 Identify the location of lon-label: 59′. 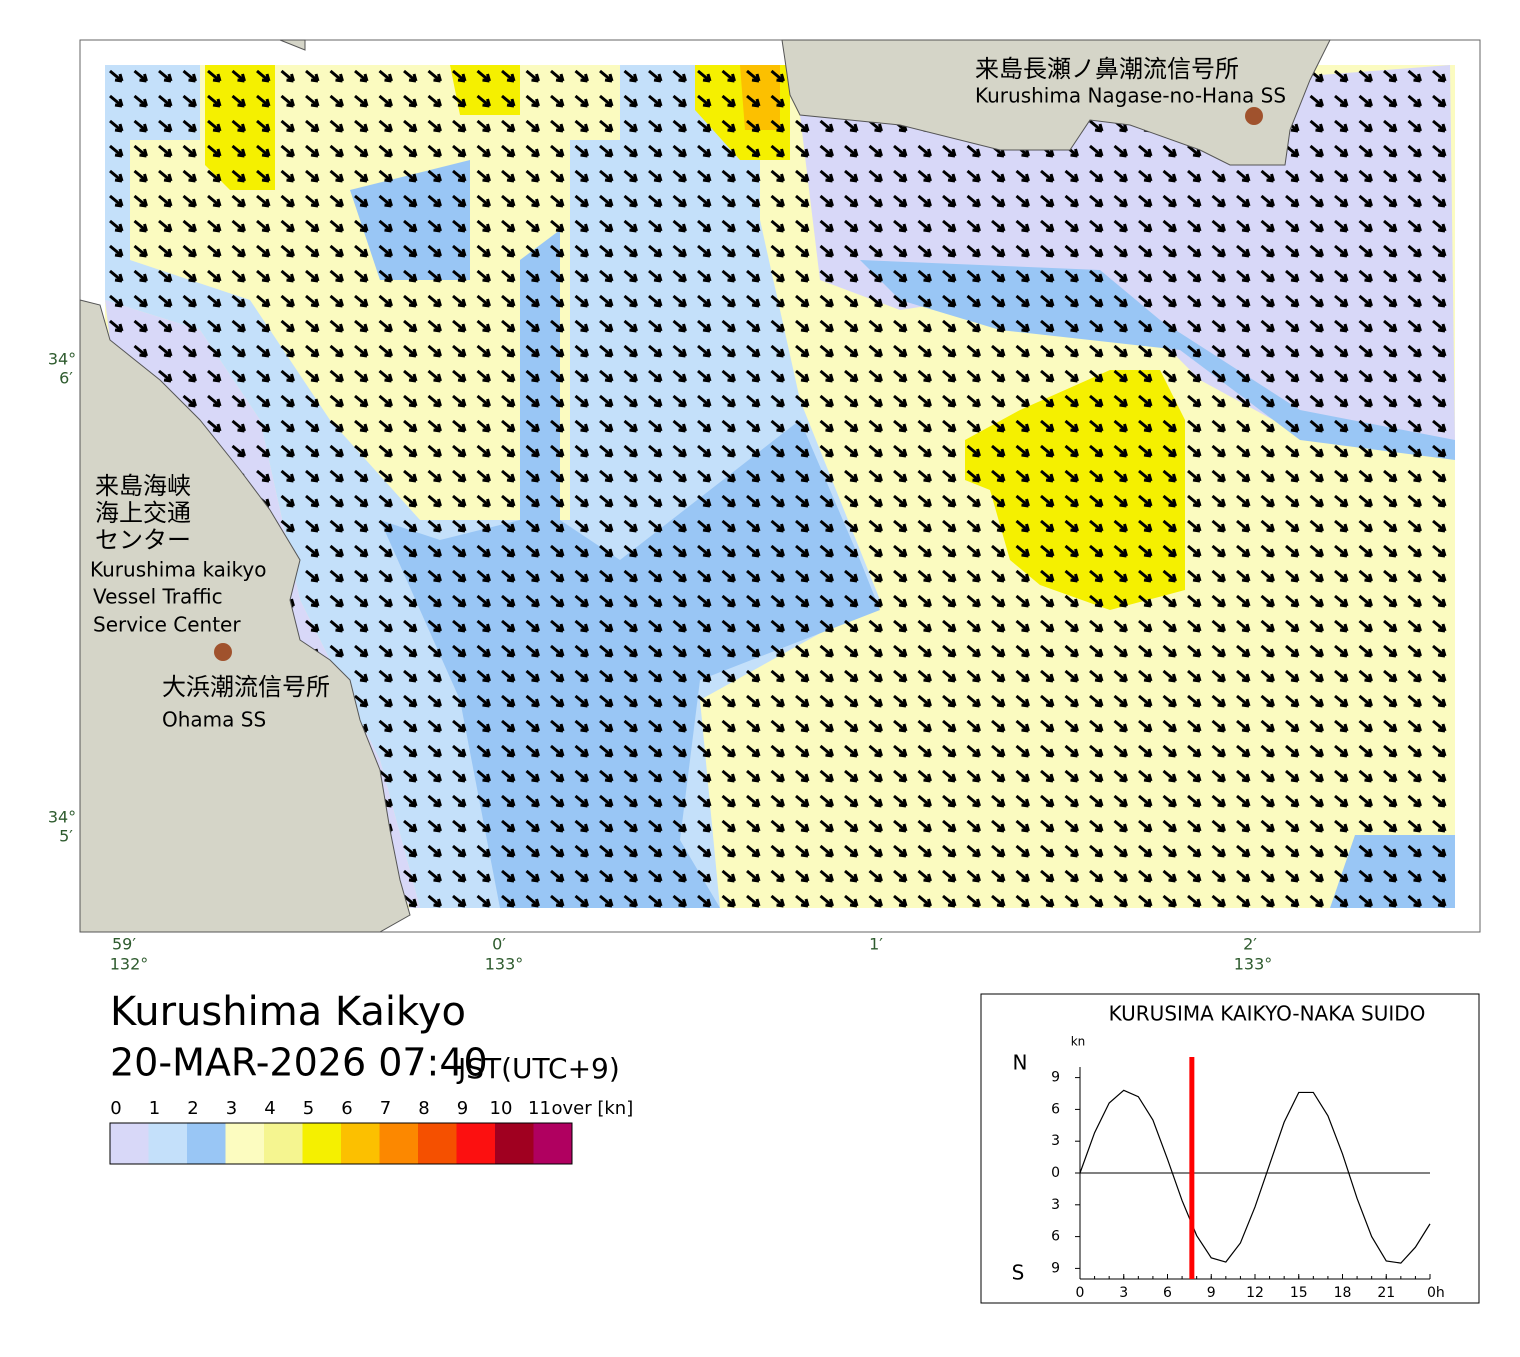
(124, 944).